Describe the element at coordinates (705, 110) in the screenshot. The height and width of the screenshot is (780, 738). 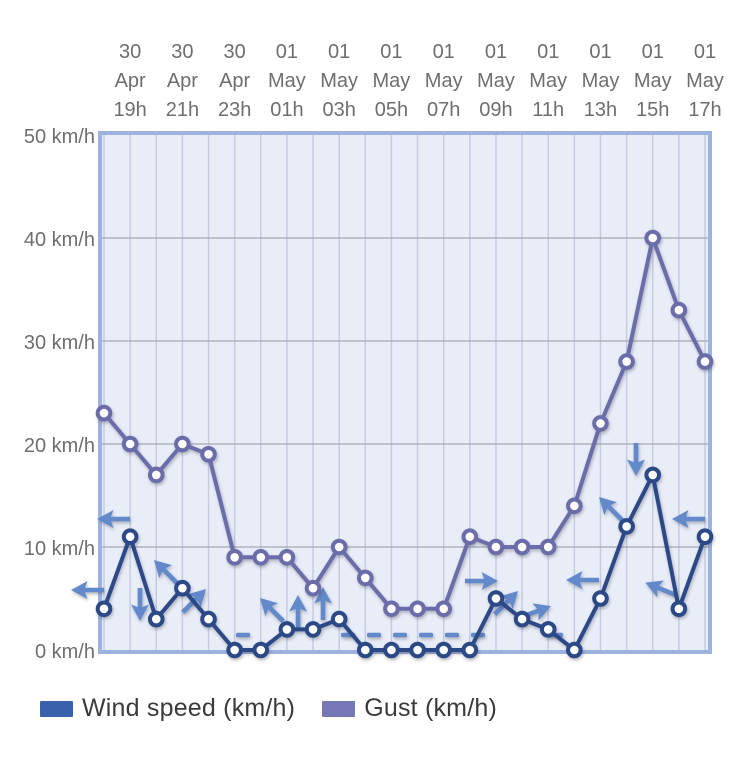
I see `x-axis-label-row: 17h` at that location.